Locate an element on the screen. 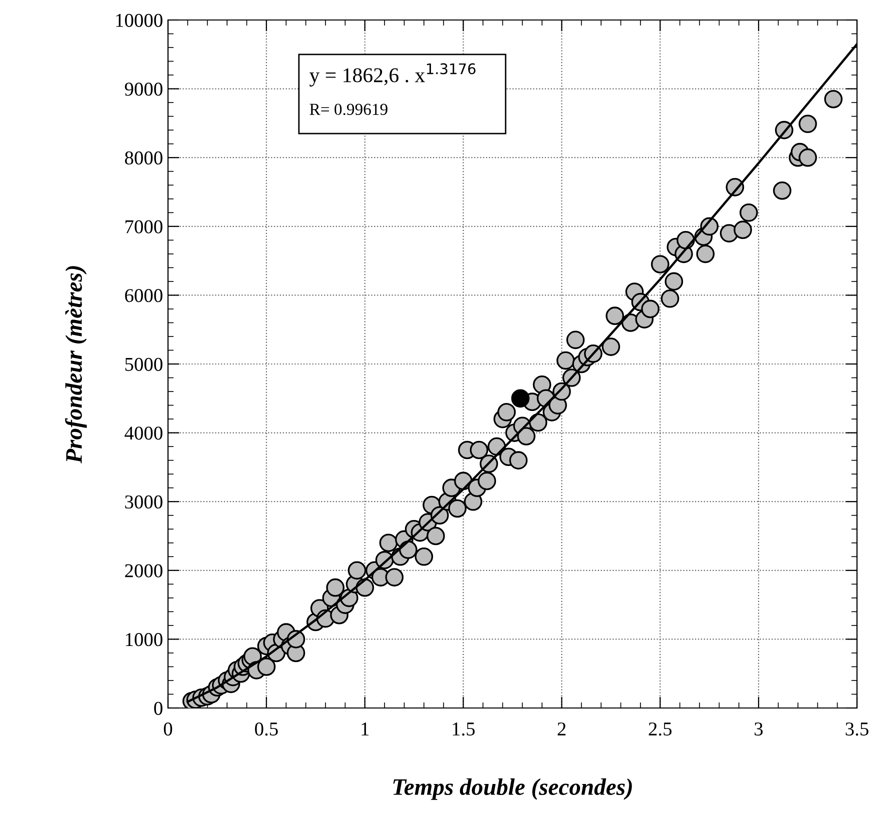 This screenshot has height=821, width=876. x-tick-label: 1.5 is located at coordinates (463, 729).